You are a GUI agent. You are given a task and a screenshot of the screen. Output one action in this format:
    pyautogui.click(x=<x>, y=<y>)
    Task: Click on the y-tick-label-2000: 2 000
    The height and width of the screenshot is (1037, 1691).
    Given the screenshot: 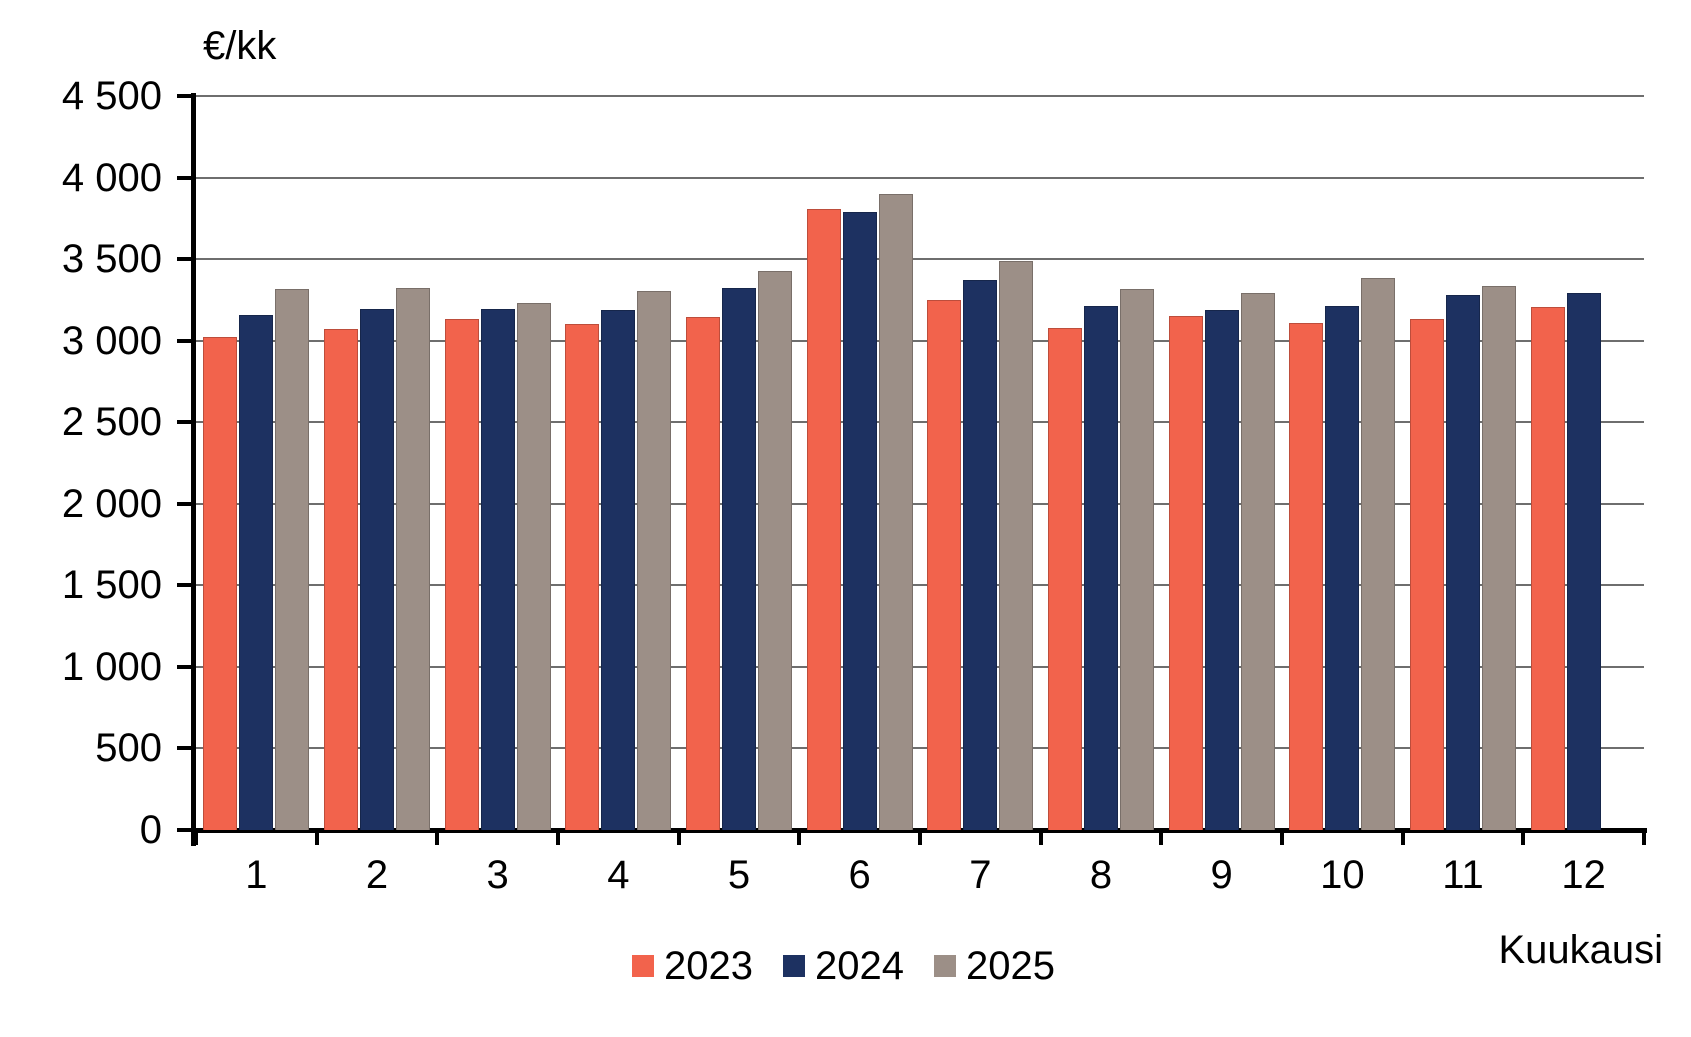 What is the action you would take?
    pyautogui.click(x=111, y=503)
    